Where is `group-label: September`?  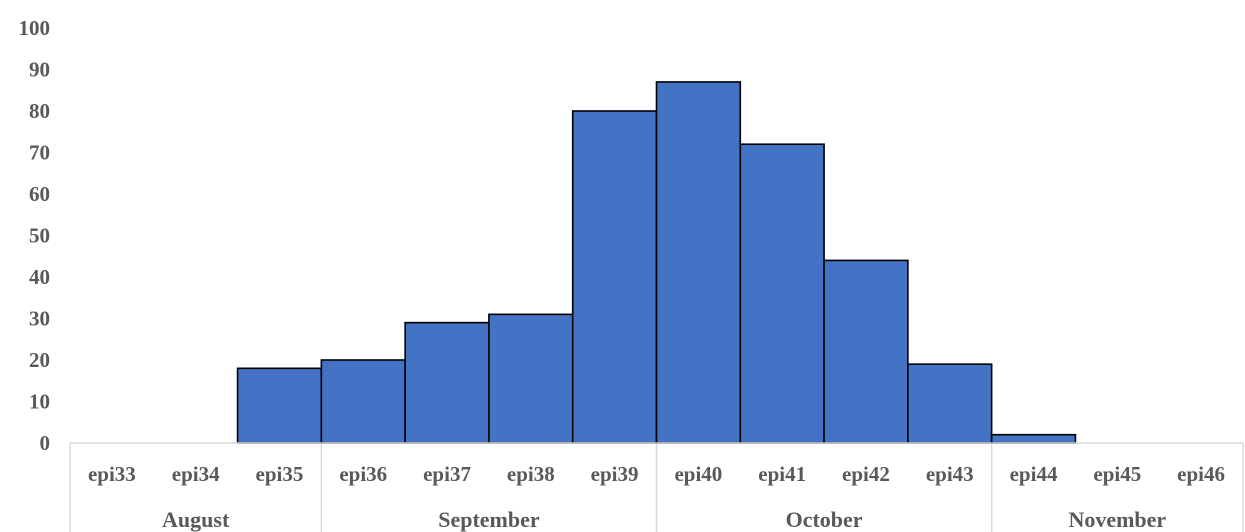
group-label: September is located at coordinates (489, 519).